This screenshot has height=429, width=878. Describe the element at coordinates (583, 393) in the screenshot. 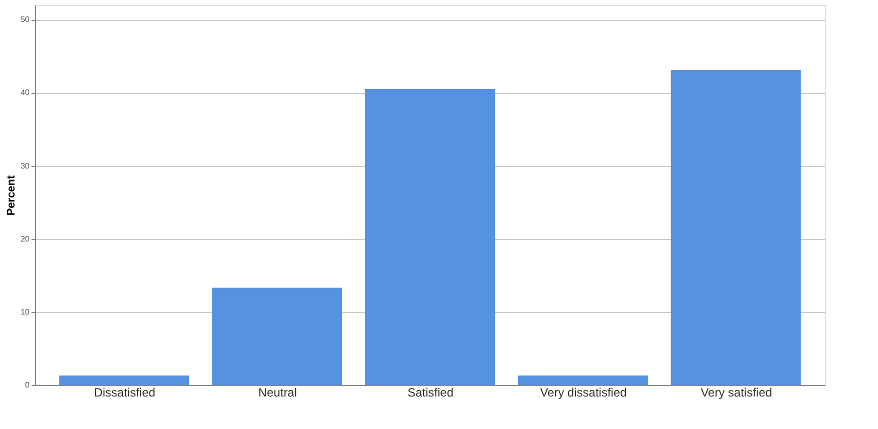

I see `x-tick-label: Very dissatisfied` at that location.